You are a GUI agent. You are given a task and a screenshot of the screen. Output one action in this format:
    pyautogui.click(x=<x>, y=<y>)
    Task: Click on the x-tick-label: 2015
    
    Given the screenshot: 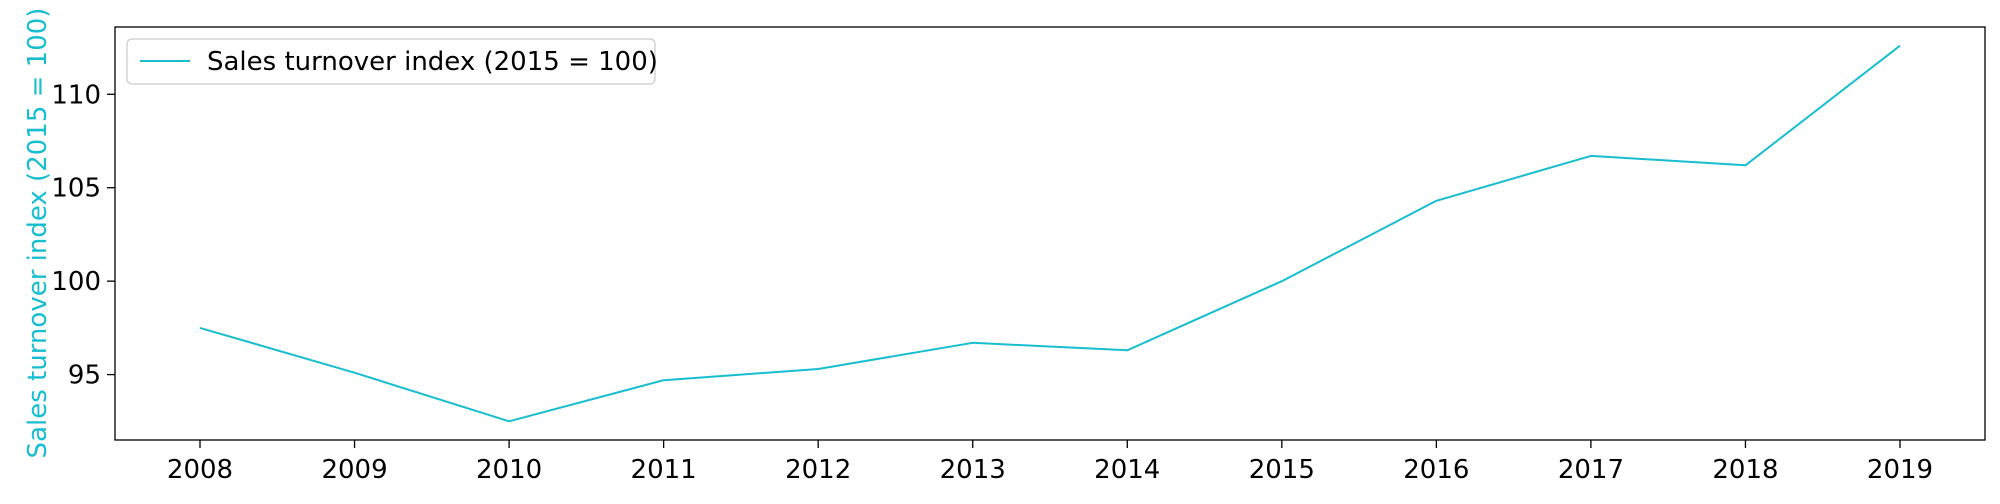 What is the action you would take?
    pyautogui.click(x=1282, y=470)
    